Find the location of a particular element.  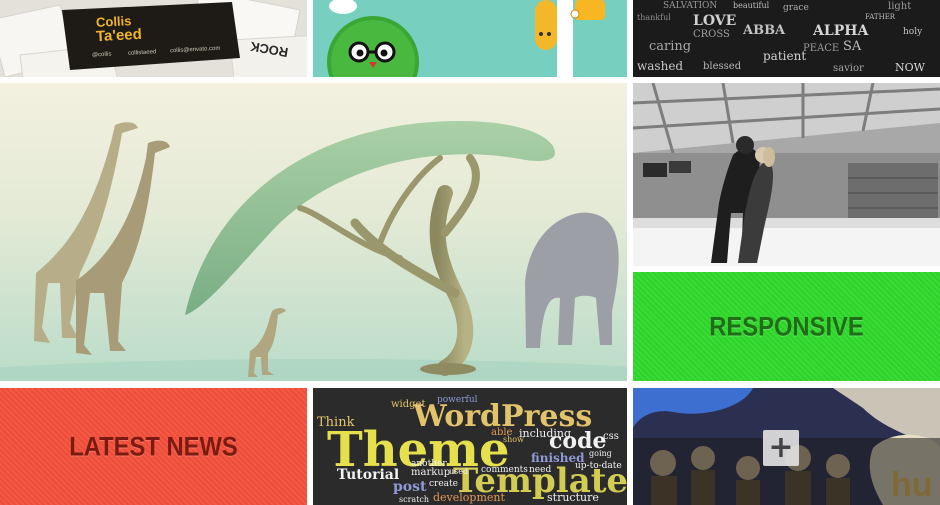

typo-word: ALPHA is located at coordinates (841, 31).